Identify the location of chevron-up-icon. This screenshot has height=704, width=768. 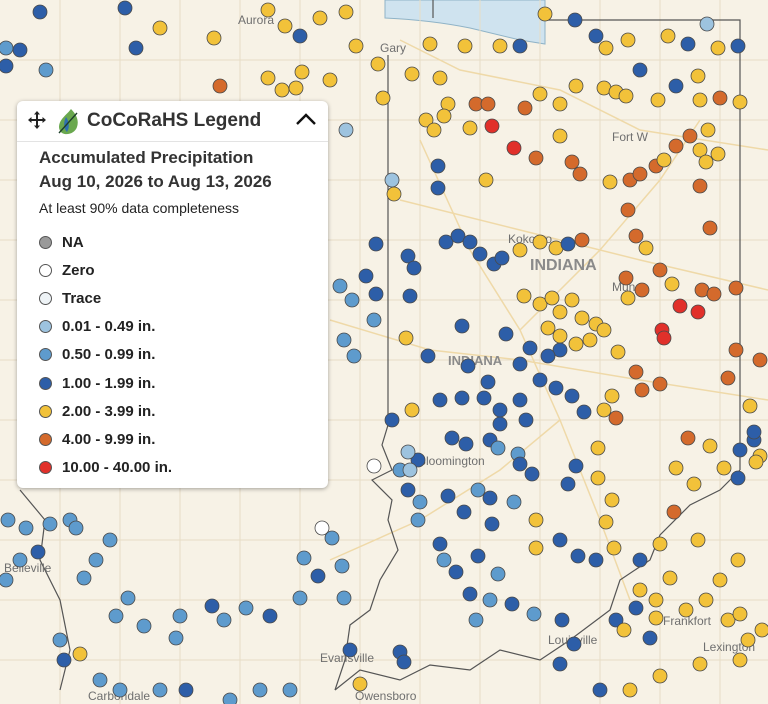
(306, 119).